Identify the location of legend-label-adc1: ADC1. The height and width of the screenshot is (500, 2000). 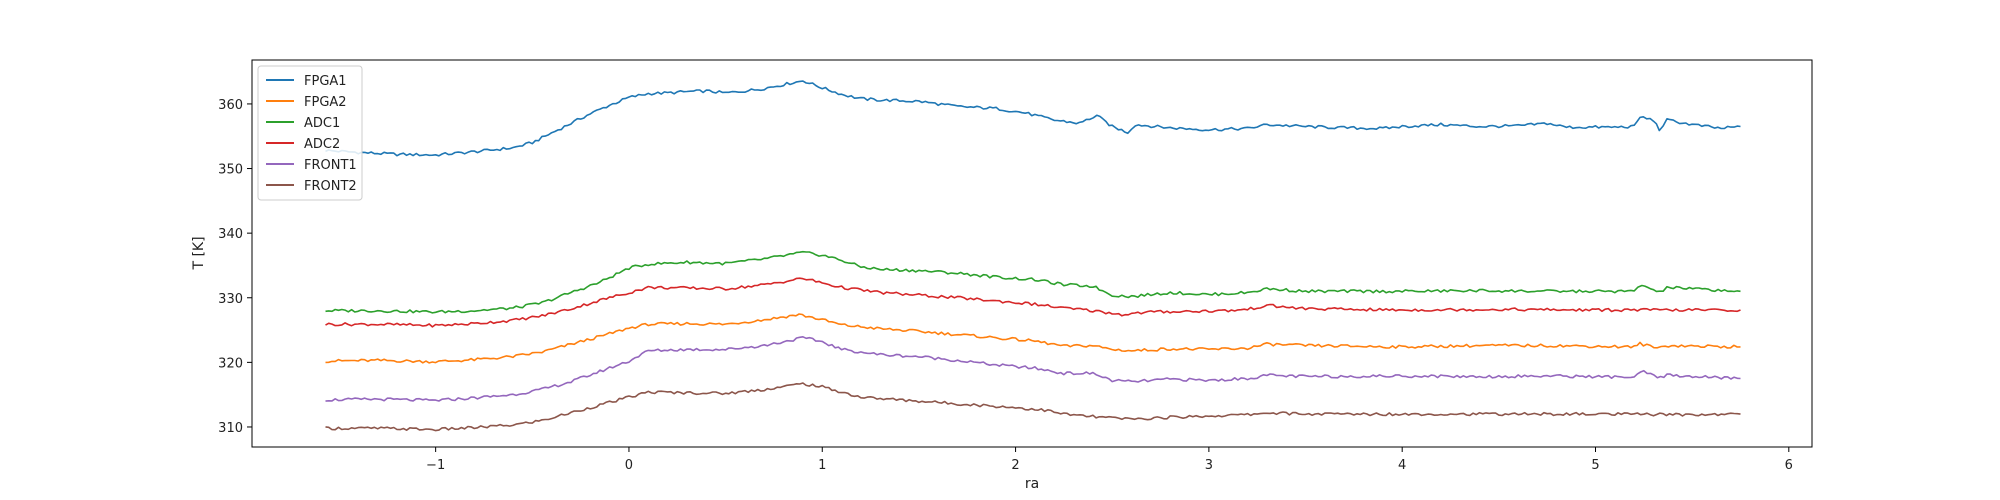
(322, 123).